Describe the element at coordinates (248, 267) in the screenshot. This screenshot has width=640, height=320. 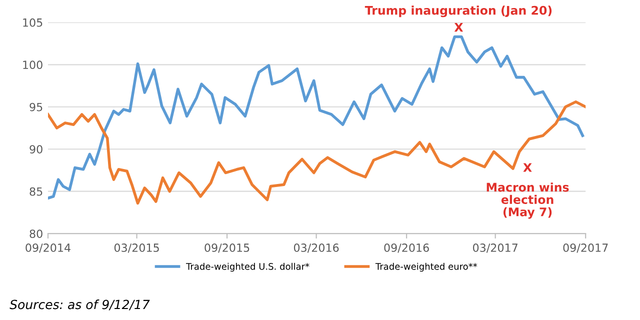
I see `legend-label: Trade-weighted U.S. dollar*` at that location.